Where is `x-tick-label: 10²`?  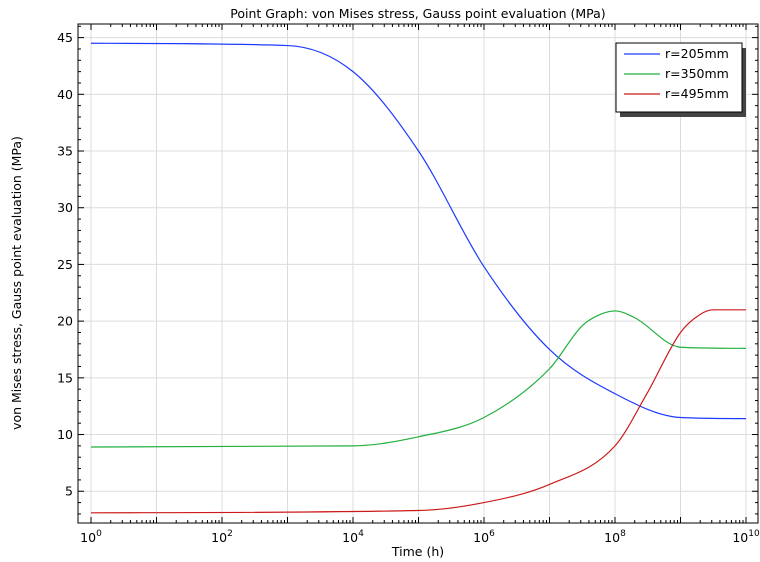 x-tick-label: 10² is located at coordinates (222, 537).